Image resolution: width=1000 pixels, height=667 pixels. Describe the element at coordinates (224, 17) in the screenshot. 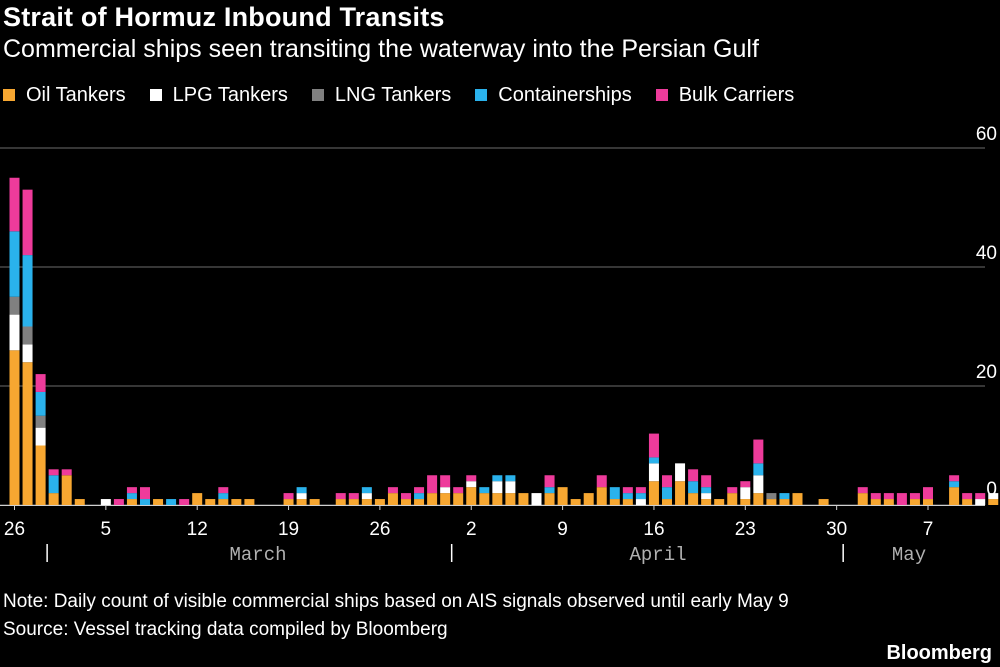

I see `chart-title: Strait of Hormuz Inbound Transits` at that location.